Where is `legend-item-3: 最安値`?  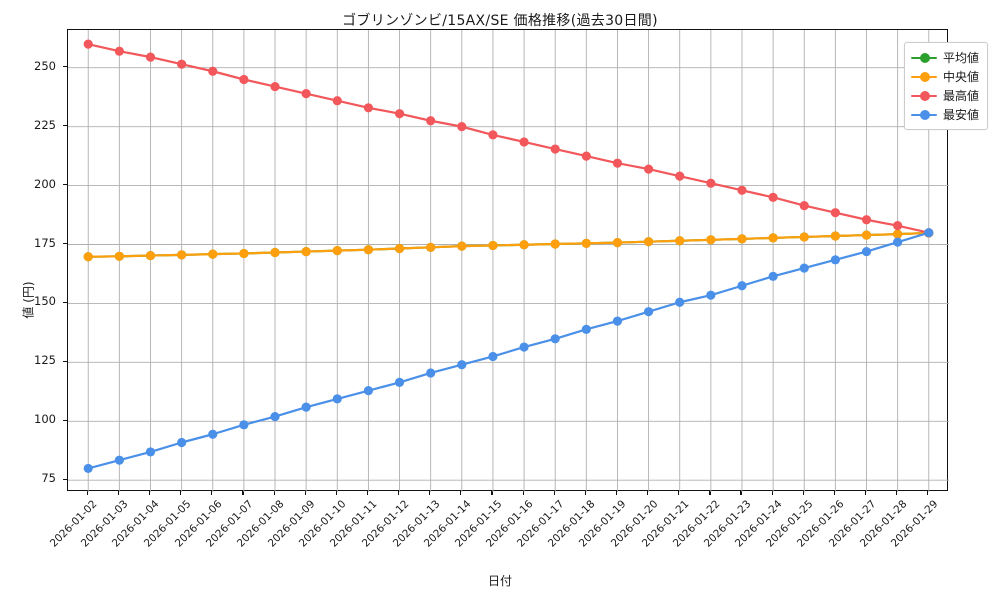
legend-item-3: 最安値 is located at coordinates (944, 114).